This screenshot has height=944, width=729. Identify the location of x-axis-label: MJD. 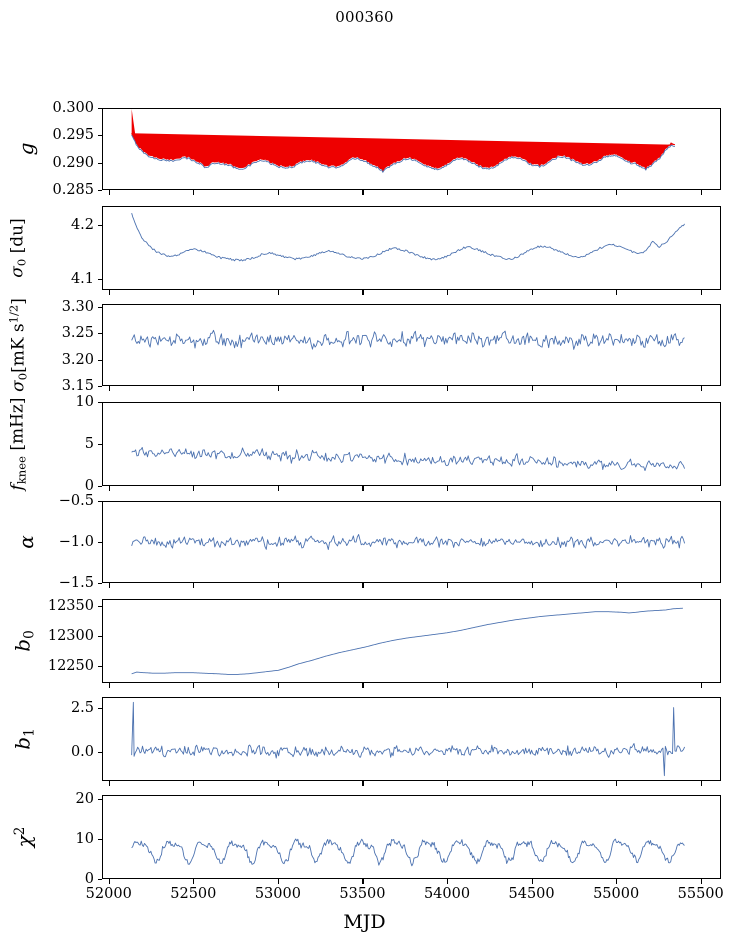
(364, 922).